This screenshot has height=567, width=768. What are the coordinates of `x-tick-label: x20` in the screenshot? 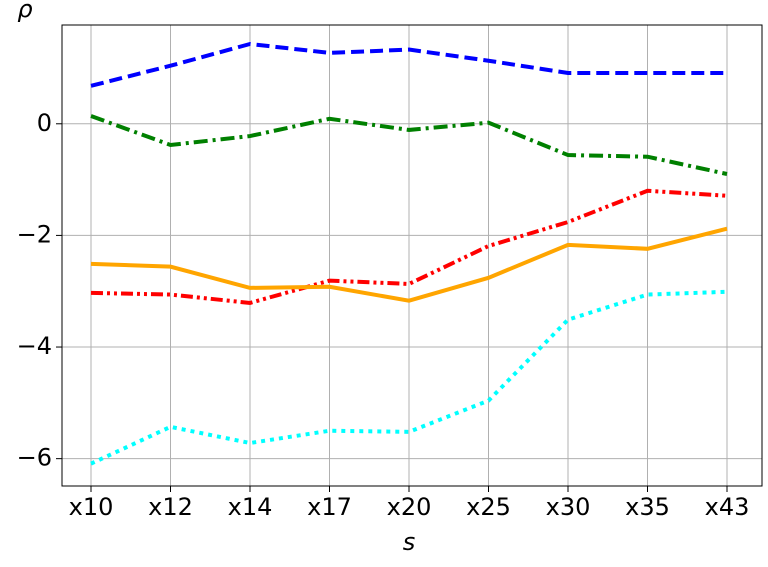 It's located at (409, 507).